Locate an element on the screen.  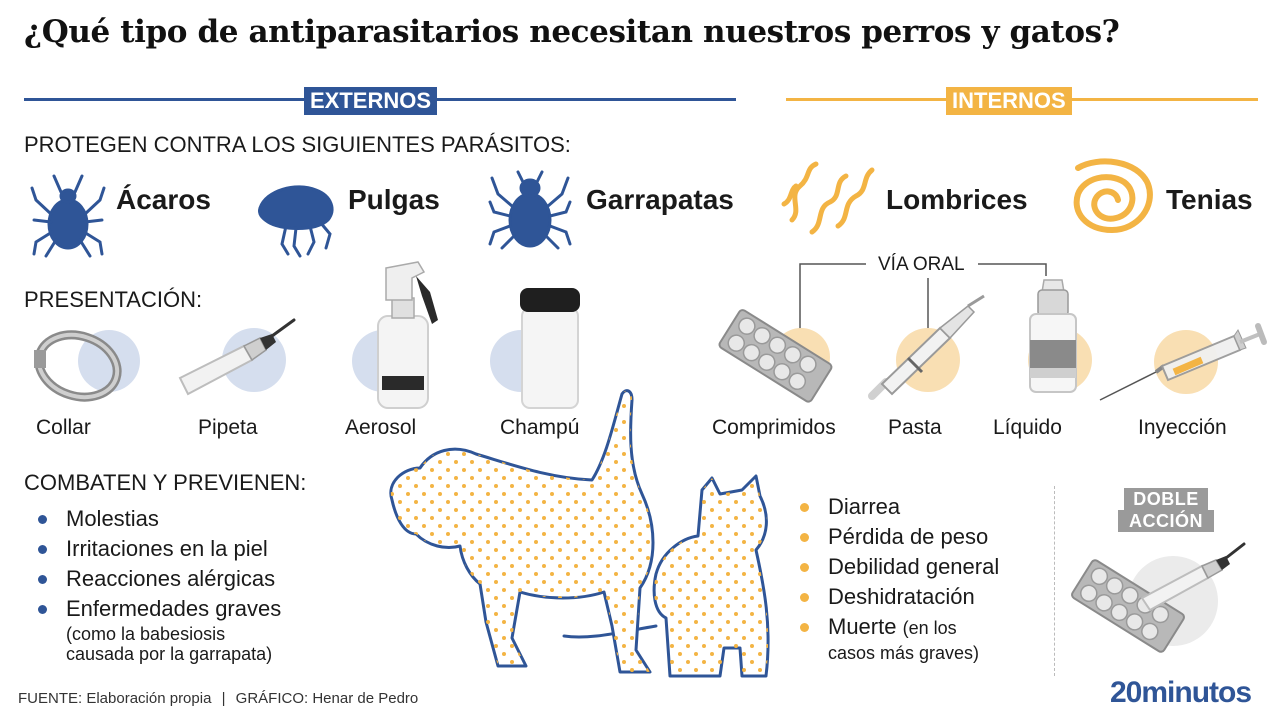
dog-silhouette is located at coordinates (522, 531).